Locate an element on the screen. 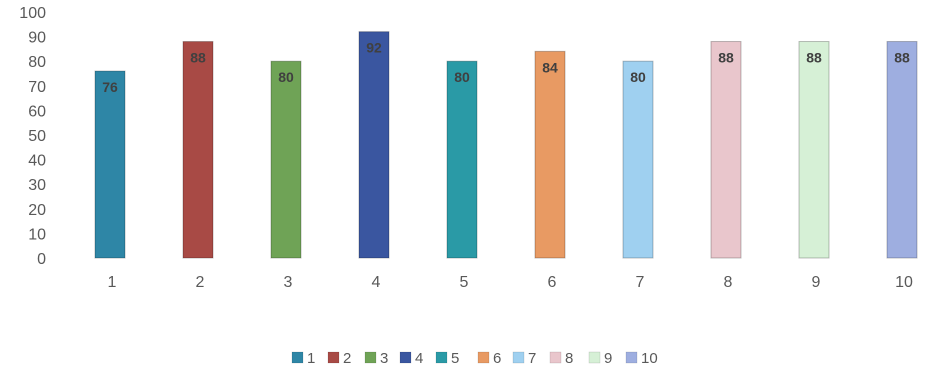 This screenshot has width=933, height=373. legend-label: 3 is located at coordinates (384, 358).